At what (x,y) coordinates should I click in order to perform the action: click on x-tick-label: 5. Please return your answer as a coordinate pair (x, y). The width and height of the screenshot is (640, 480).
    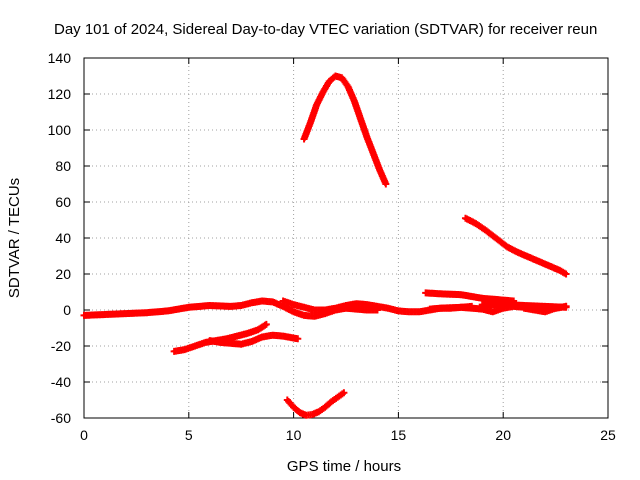
    Looking at the image, I should click on (189, 435).